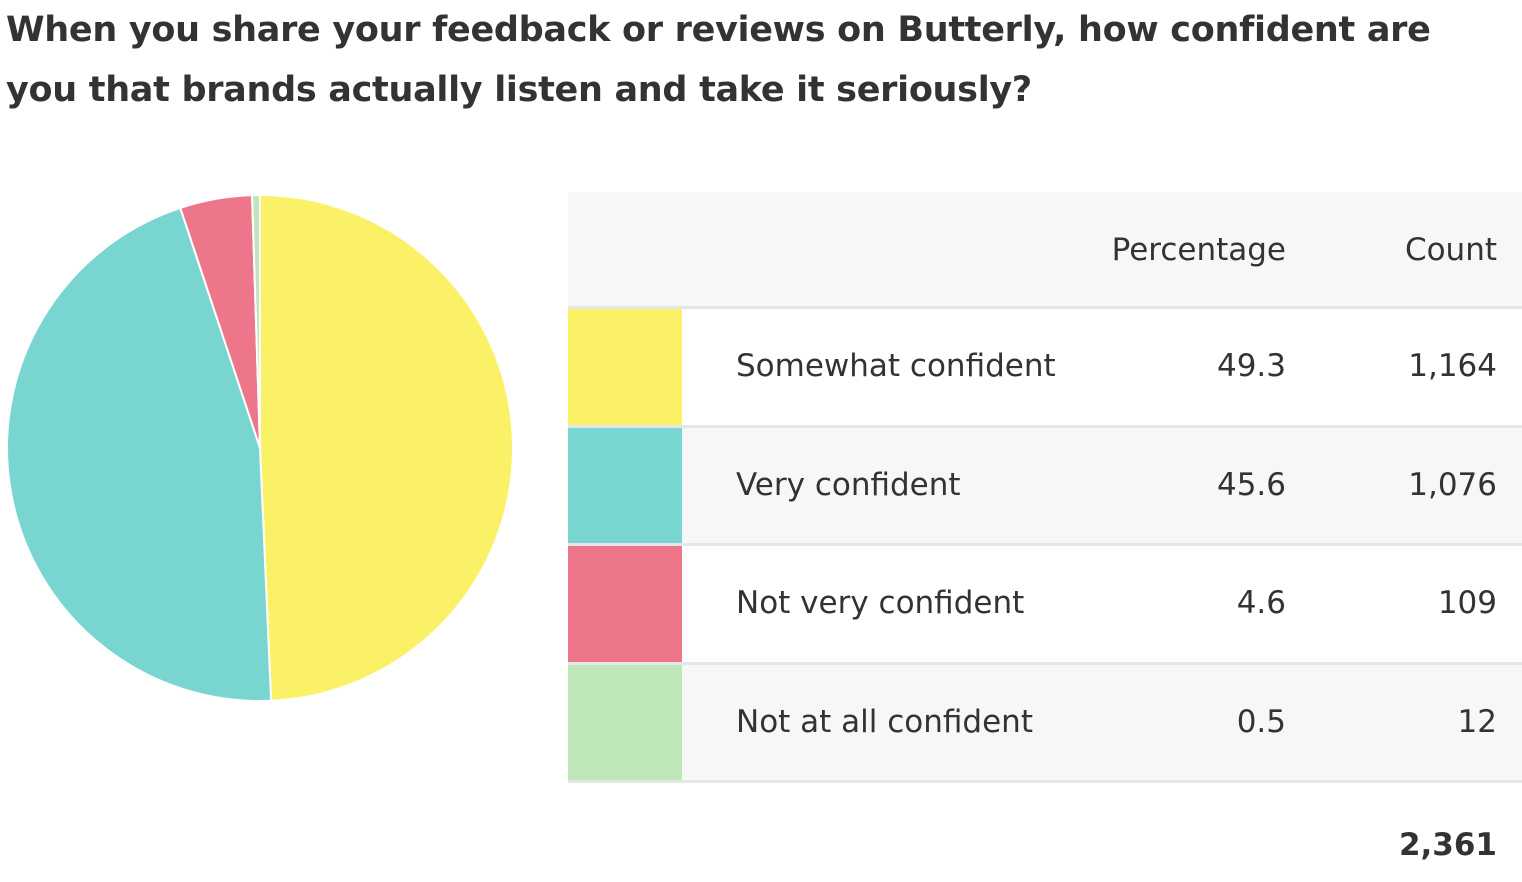 Image resolution: width=1522 pixels, height=882 pixels. Describe the element at coordinates (1261, 603) in the screenshot. I see `row-percentage: 4.6` at that location.